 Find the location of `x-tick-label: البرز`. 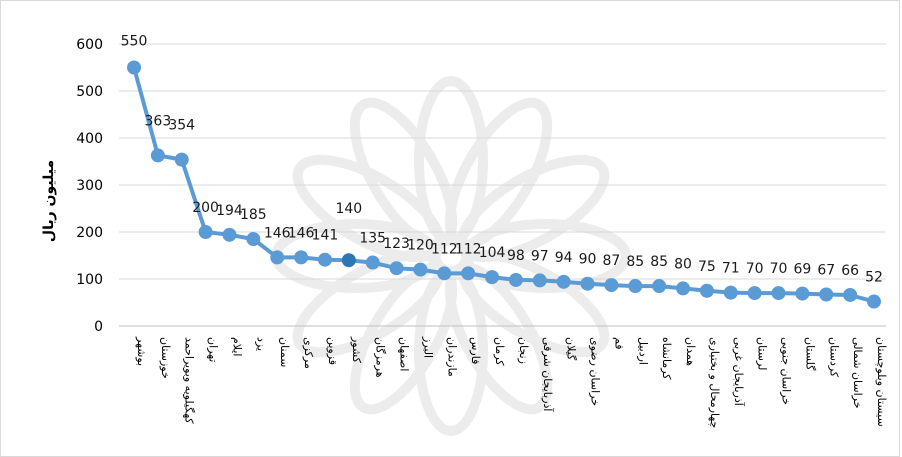

x-tick-label: البرز is located at coordinates (427, 347).